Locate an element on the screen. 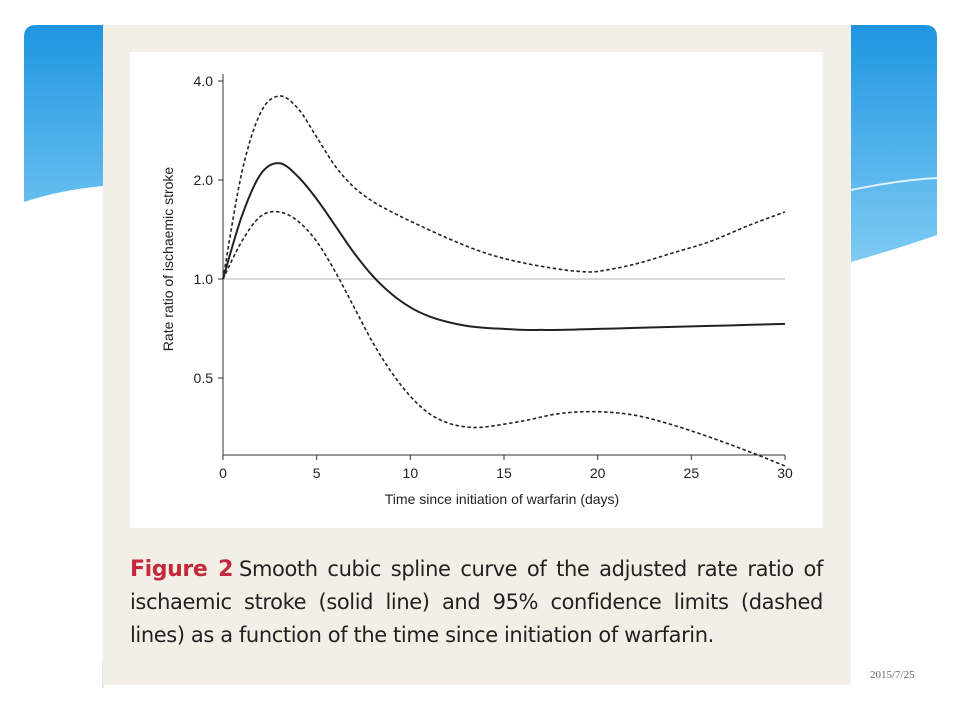  y-tick-label: 0.5 is located at coordinates (204, 378).